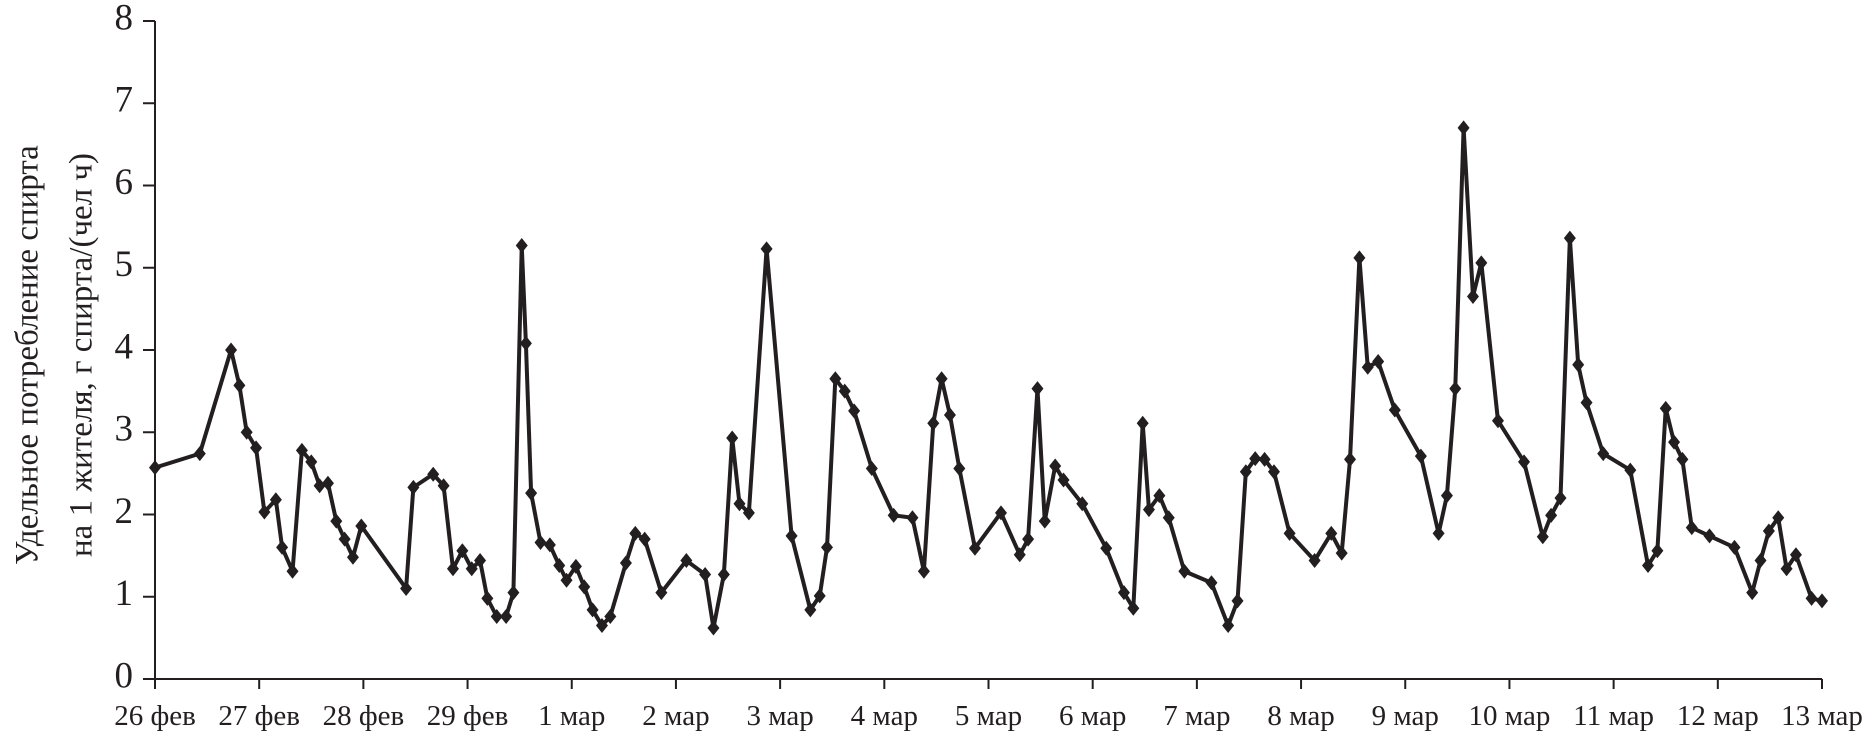 The height and width of the screenshot is (743, 1870). What do you see at coordinates (988, 716) in the screenshot?
I see `x-tick-label: 5 мар` at bounding box center [988, 716].